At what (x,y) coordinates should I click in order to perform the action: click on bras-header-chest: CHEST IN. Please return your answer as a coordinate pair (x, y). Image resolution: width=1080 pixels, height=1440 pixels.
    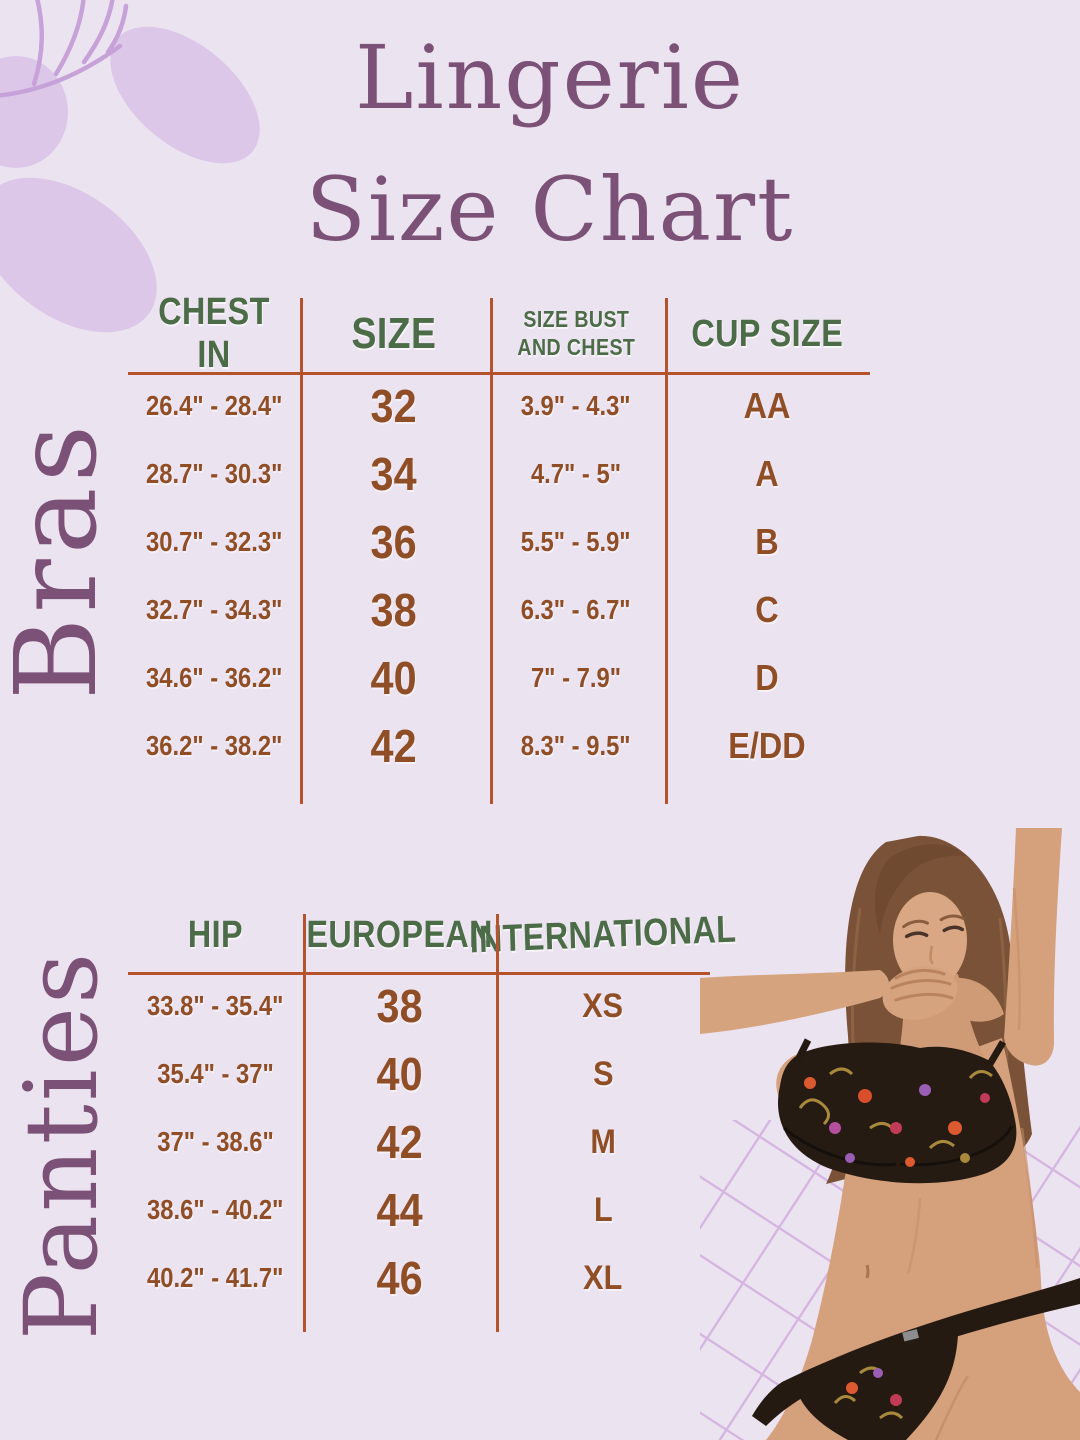
    Looking at the image, I should click on (214, 333).